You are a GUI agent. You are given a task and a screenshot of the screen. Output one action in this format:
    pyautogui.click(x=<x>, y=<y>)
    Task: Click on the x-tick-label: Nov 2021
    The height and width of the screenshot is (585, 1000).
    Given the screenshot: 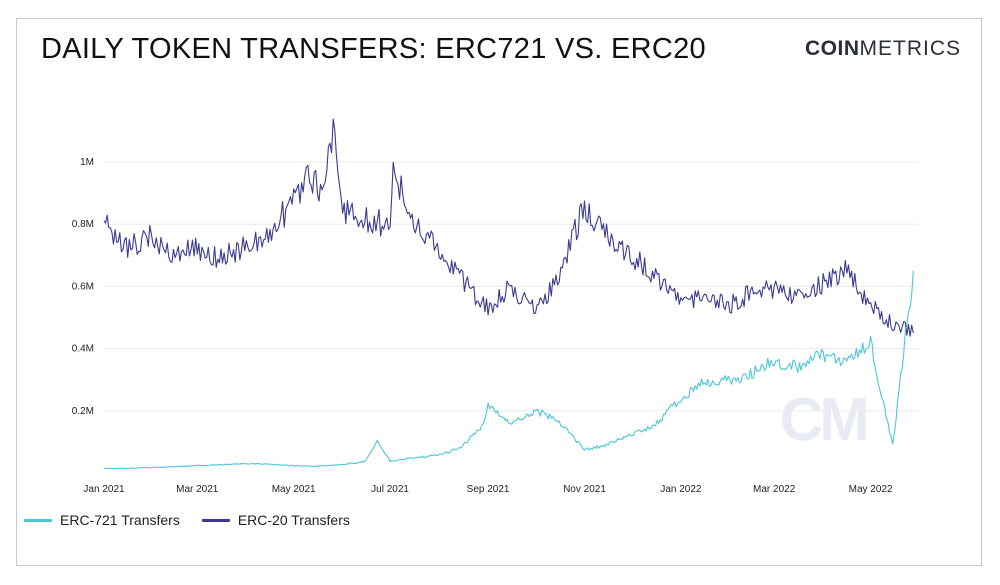 What is the action you would take?
    pyautogui.click(x=584, y=489)
    